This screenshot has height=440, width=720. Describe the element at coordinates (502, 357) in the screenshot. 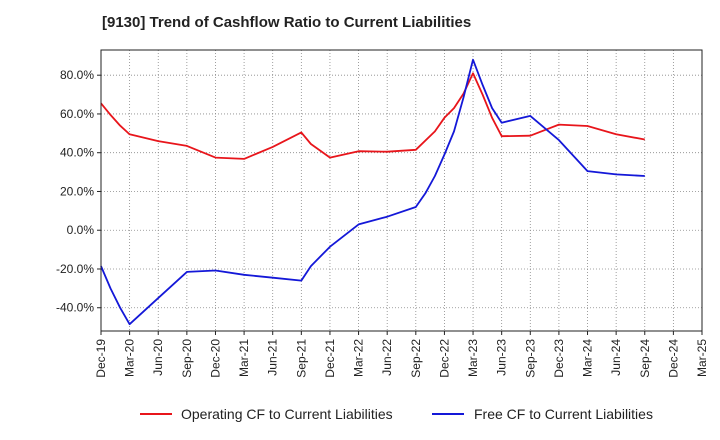

I see `x-tick-label: Jun-23` at that location.